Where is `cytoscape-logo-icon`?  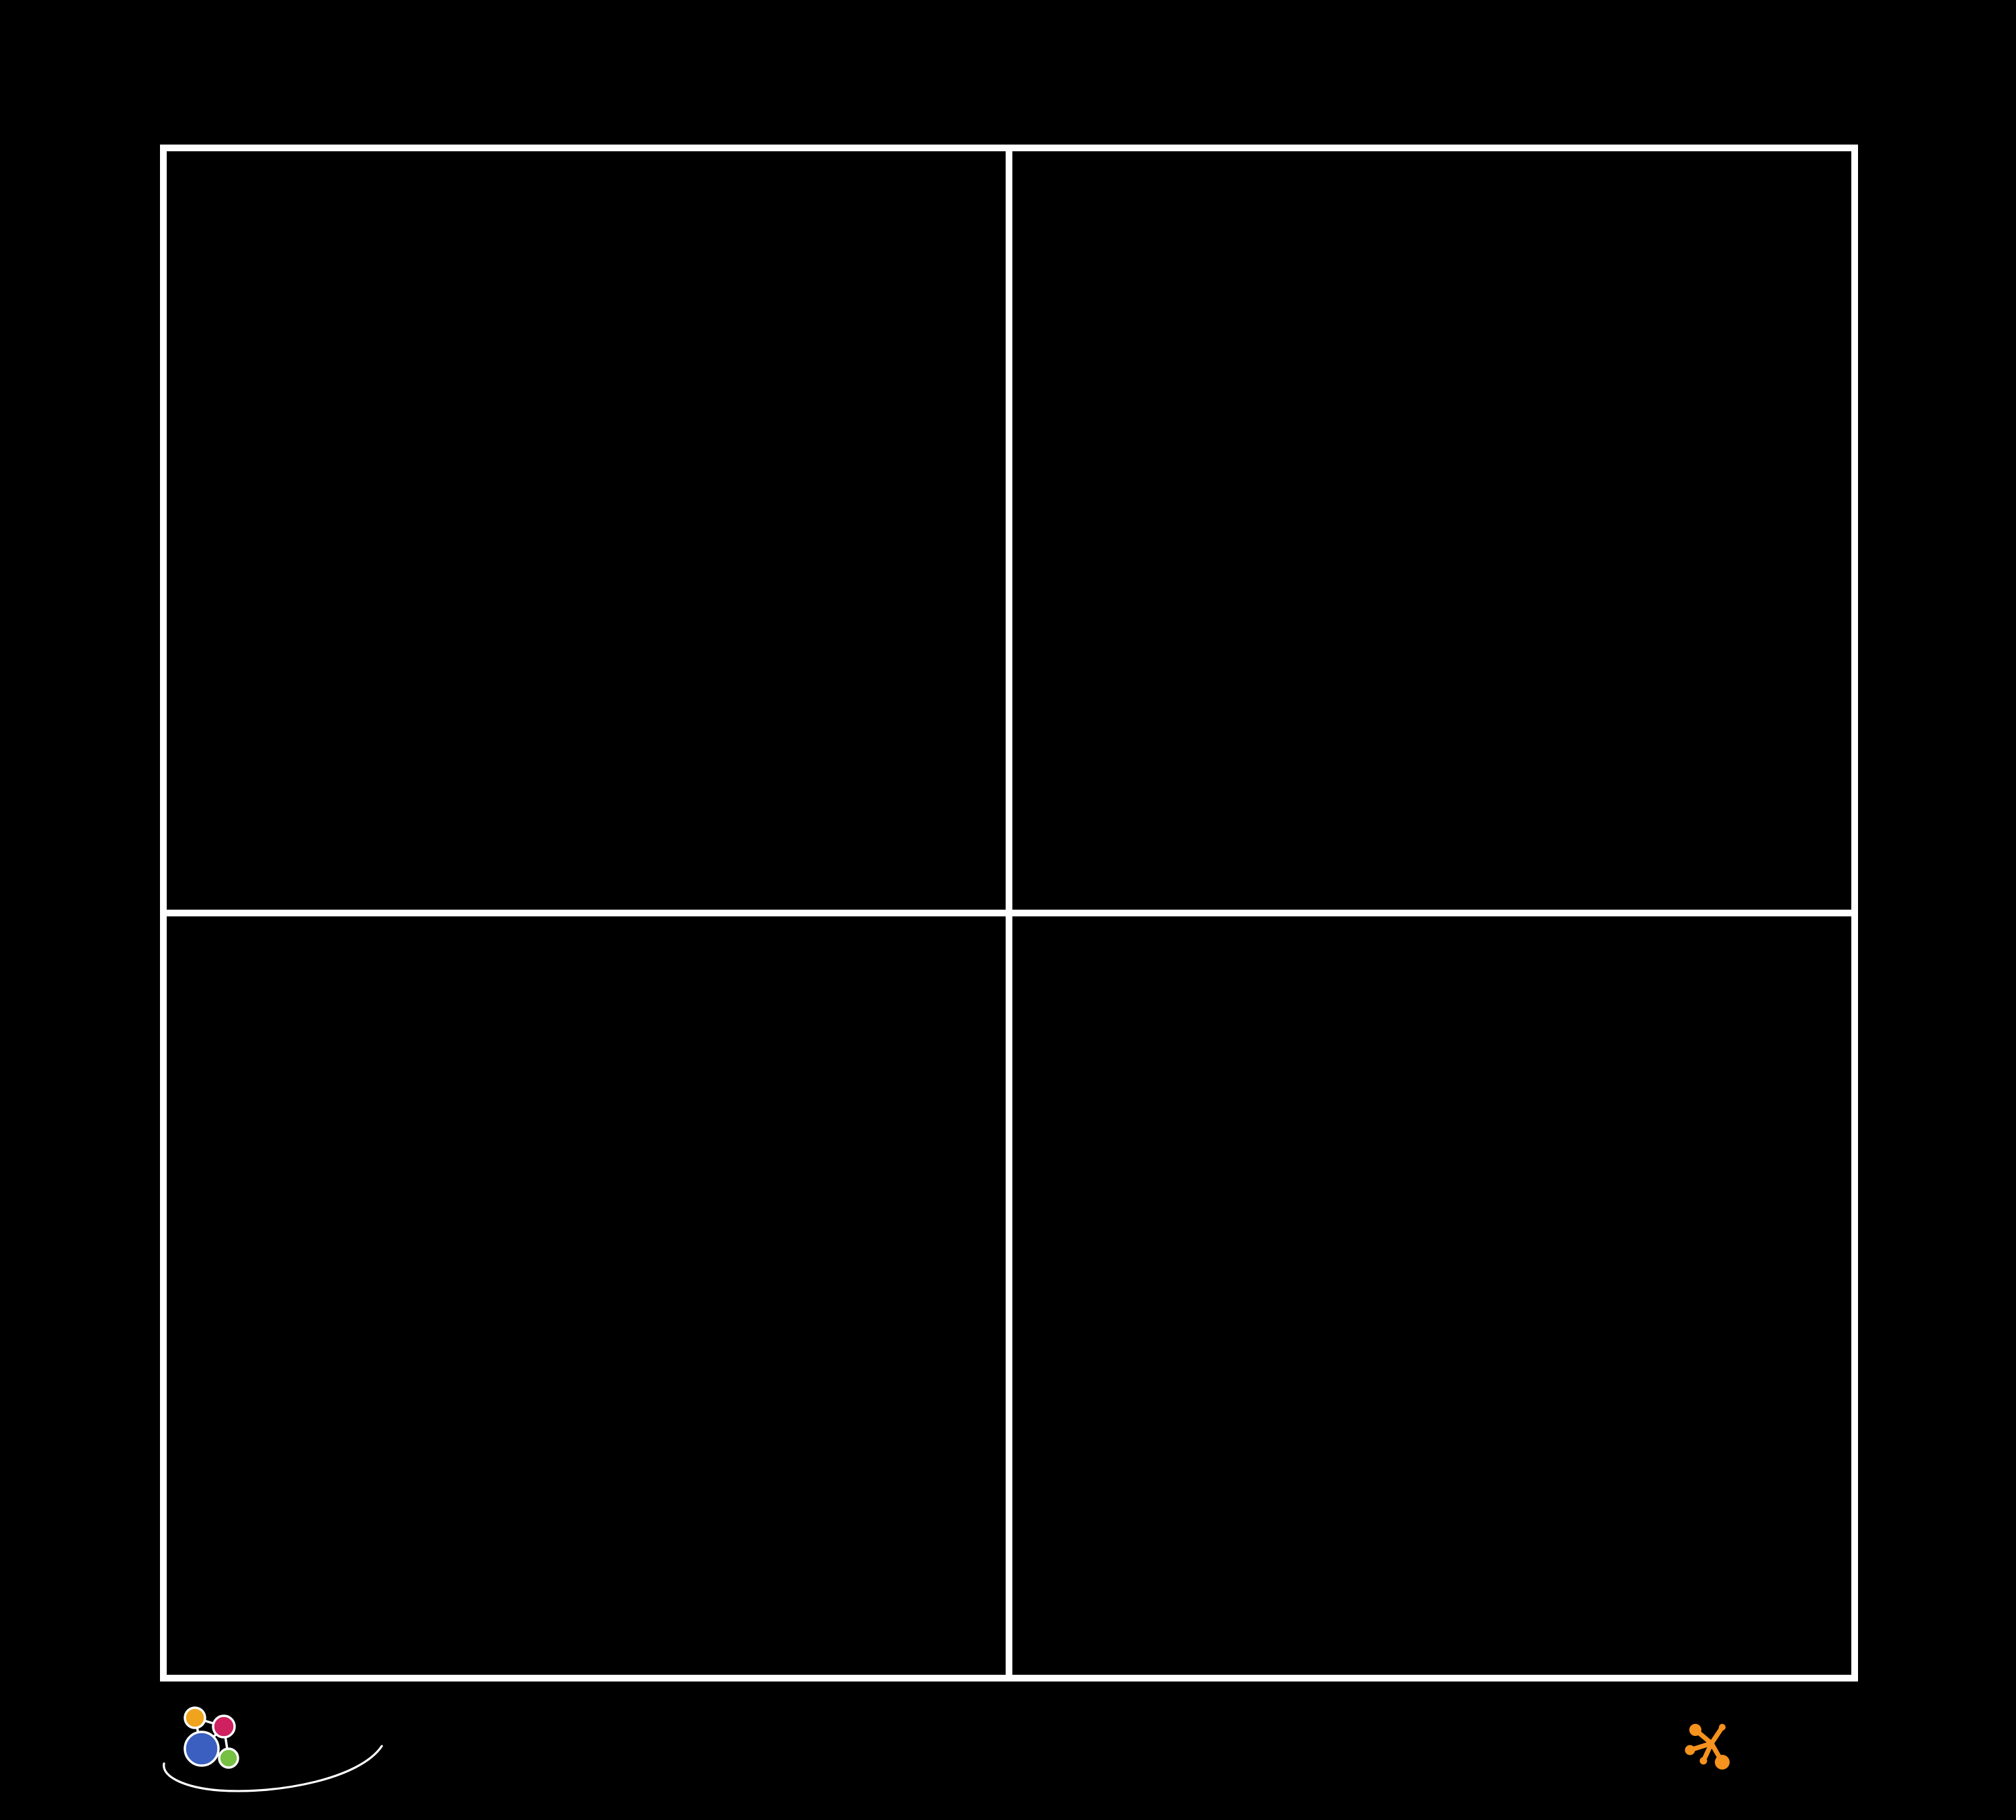 cytoscape-logo-icon is located at coordinates (1707, 1747).